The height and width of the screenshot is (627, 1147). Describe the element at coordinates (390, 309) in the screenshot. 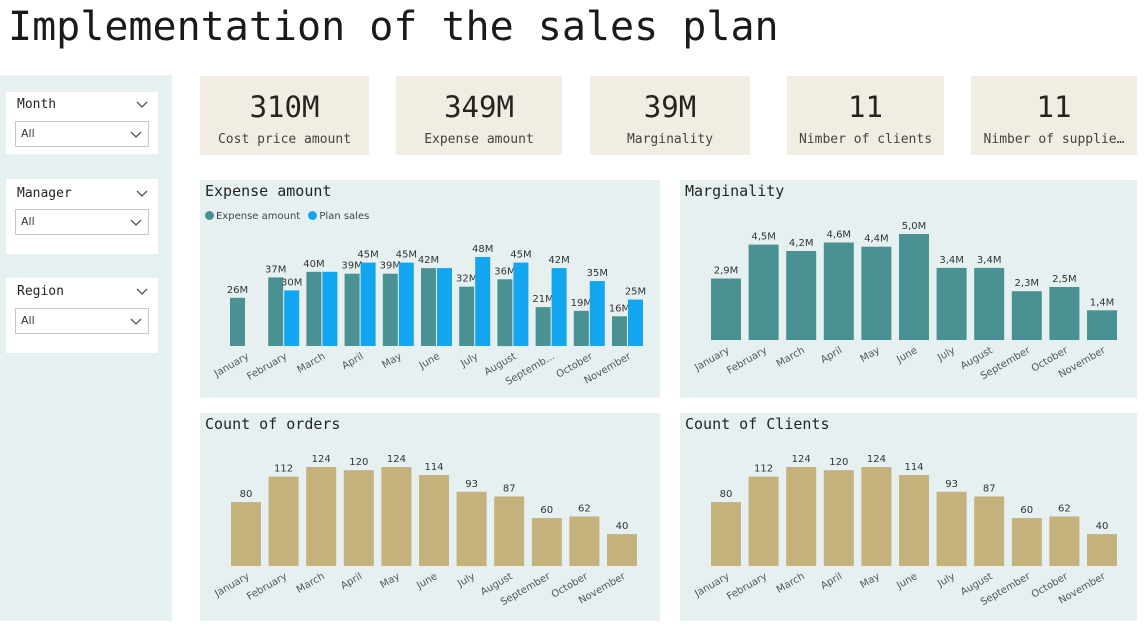

I see `bar-expense-4-s0` at that location.